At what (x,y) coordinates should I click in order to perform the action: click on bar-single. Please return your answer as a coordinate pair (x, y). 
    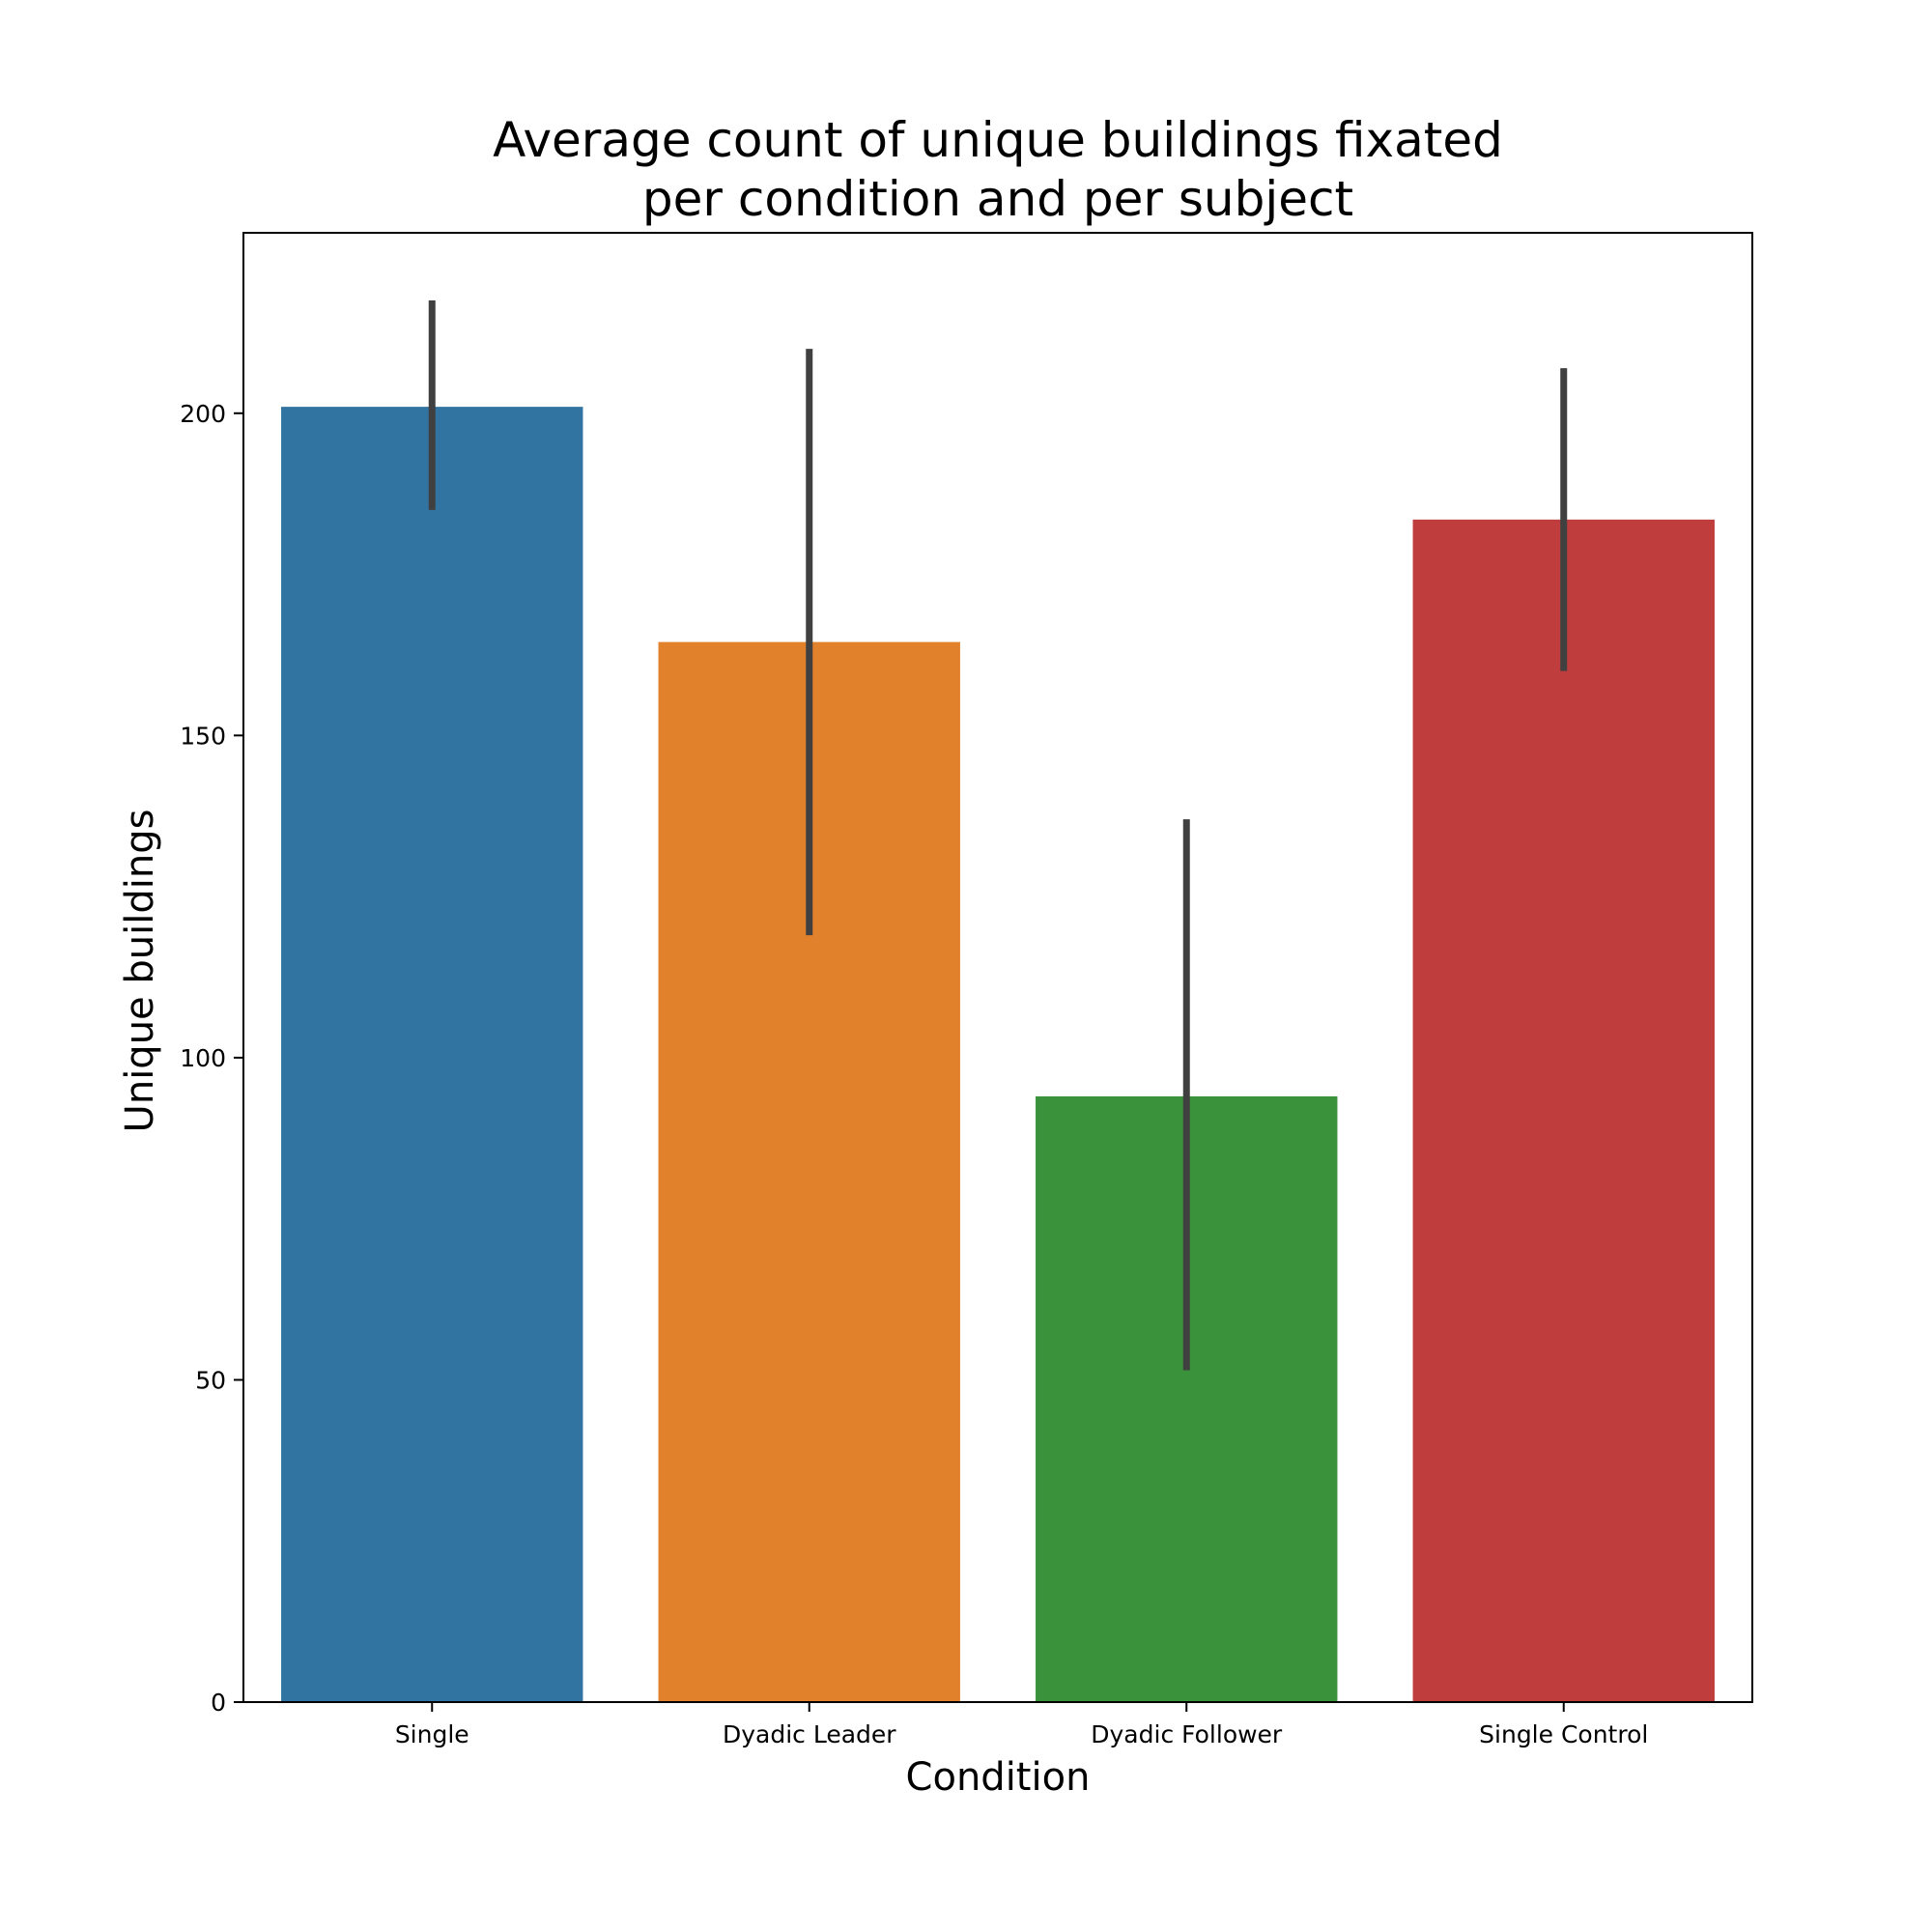
    Looking at the image, I should click on (432, 1054).